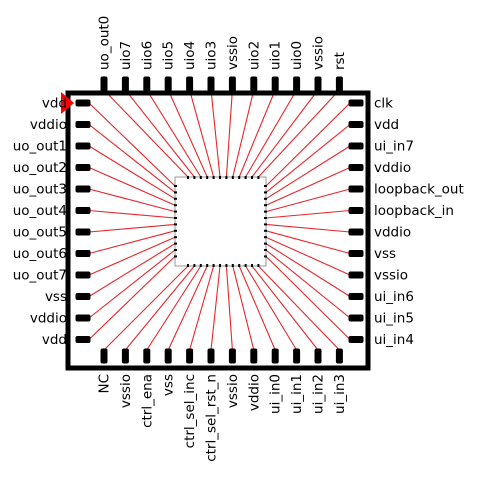 Image resolution: width=480 pixels, height=478 pixels. What do you see at coordinates (394, 297) in the screenshot?
I see `pin-label-right-9: ui_in6` at bounding box center [394, 297].